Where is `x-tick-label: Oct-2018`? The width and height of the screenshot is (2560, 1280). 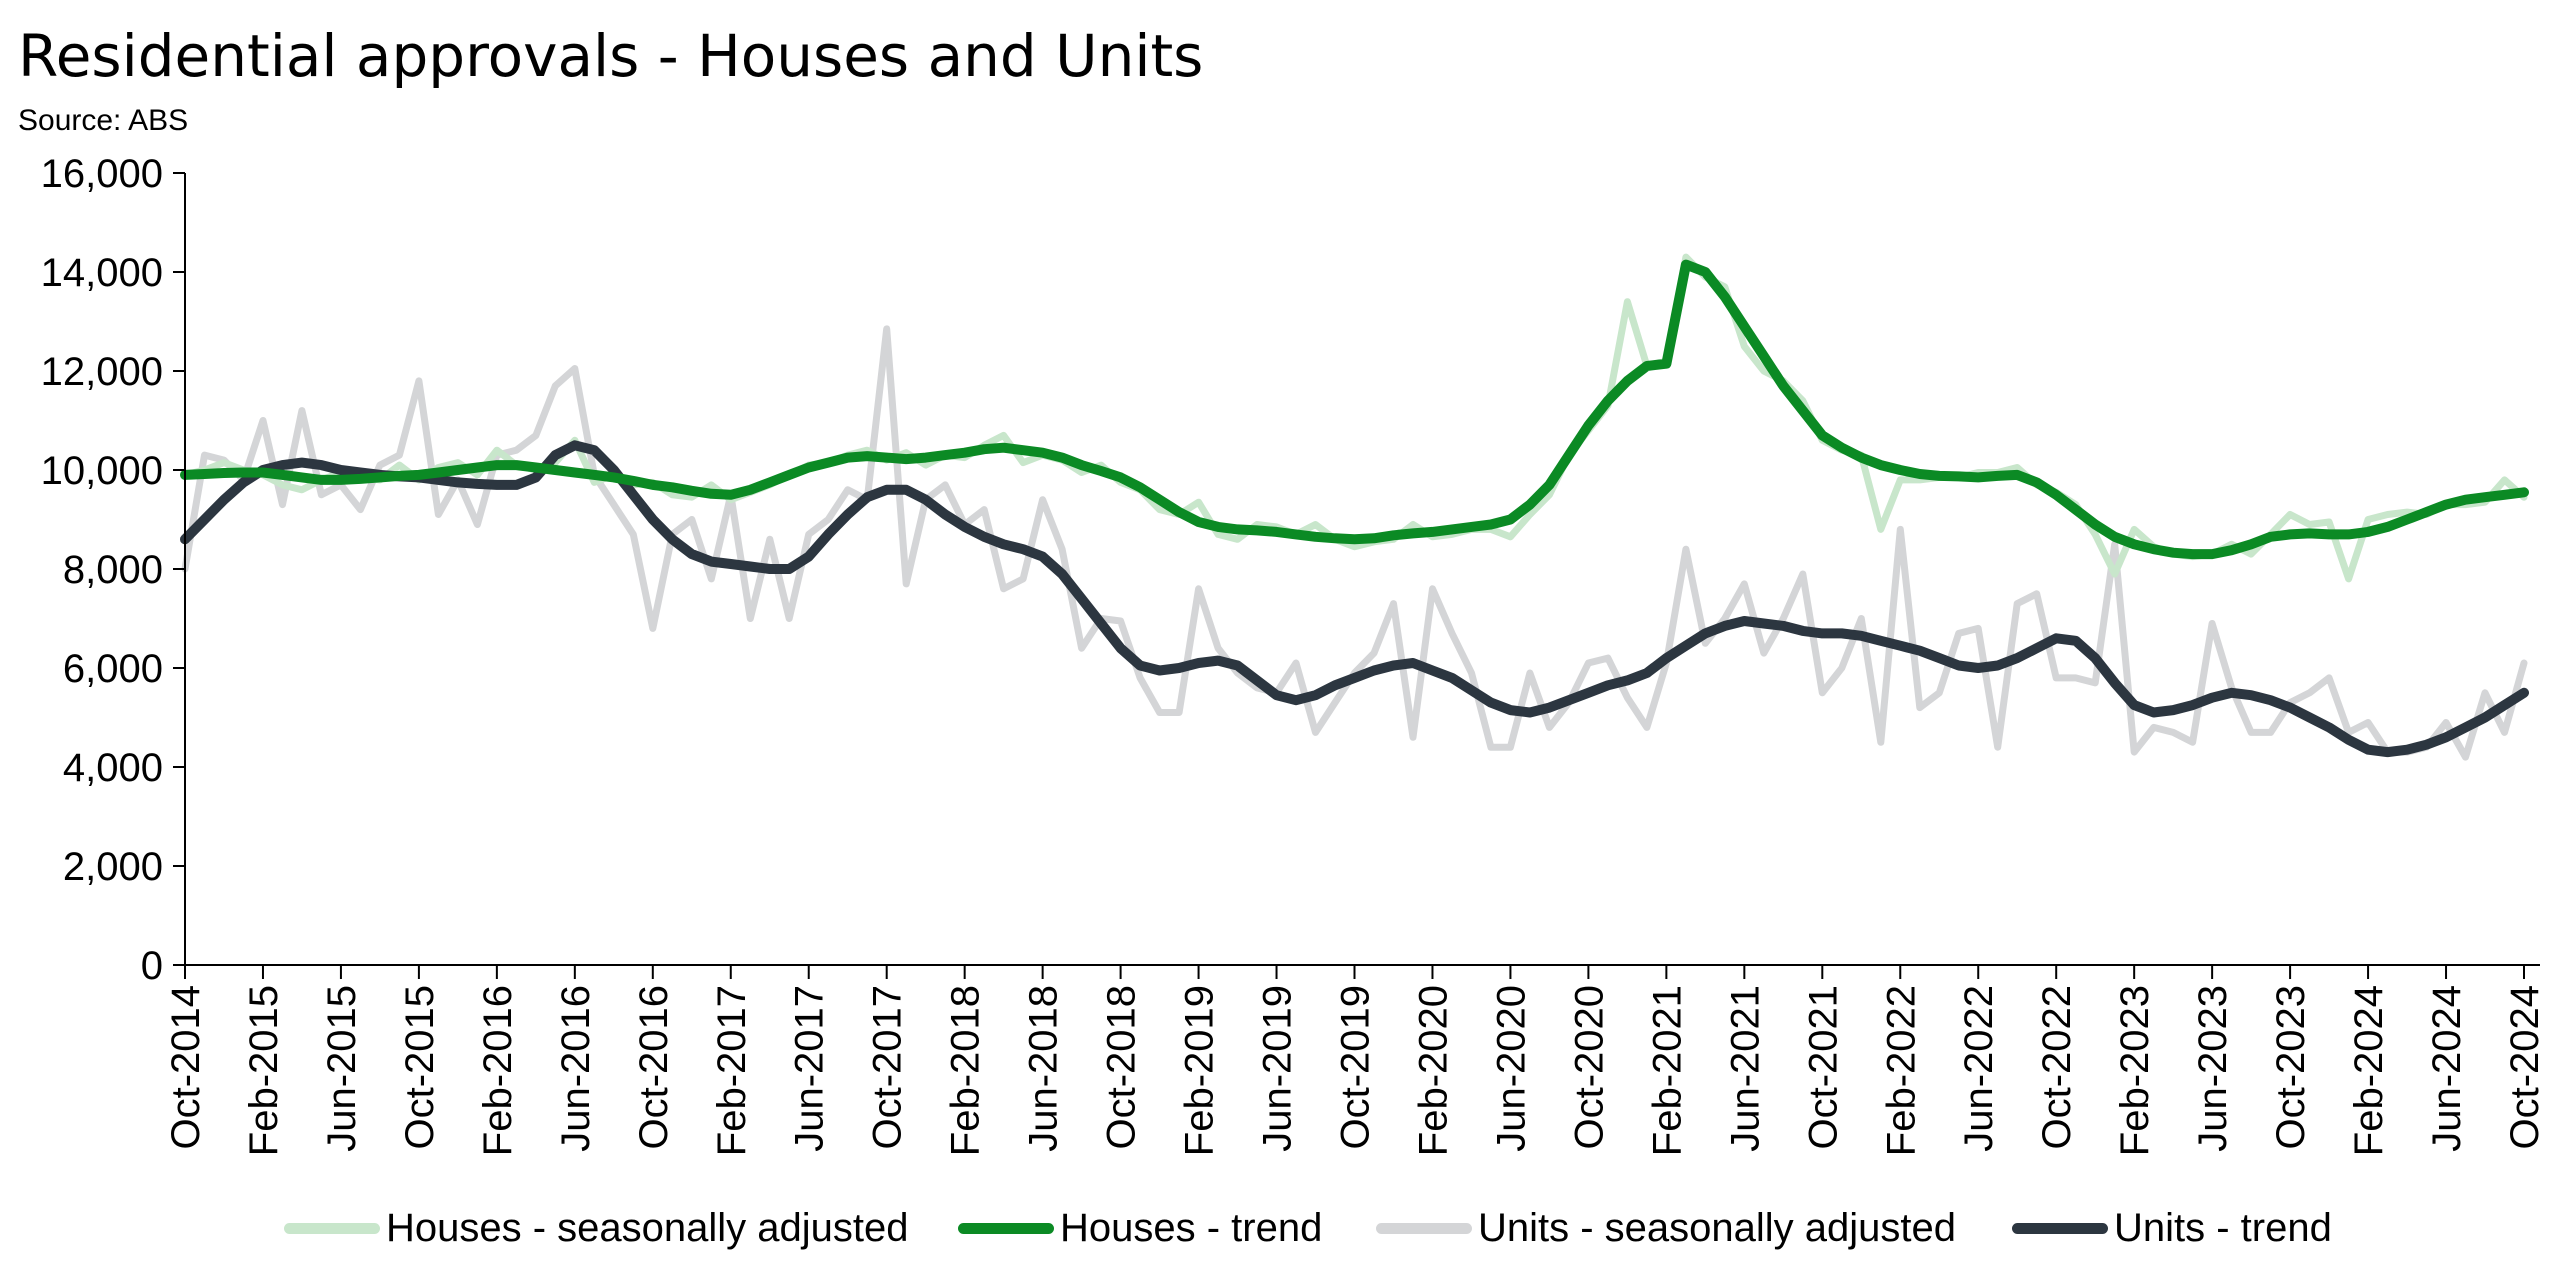
x-tick-label: Oct-2018 is located at coordinates (1122, 1067).